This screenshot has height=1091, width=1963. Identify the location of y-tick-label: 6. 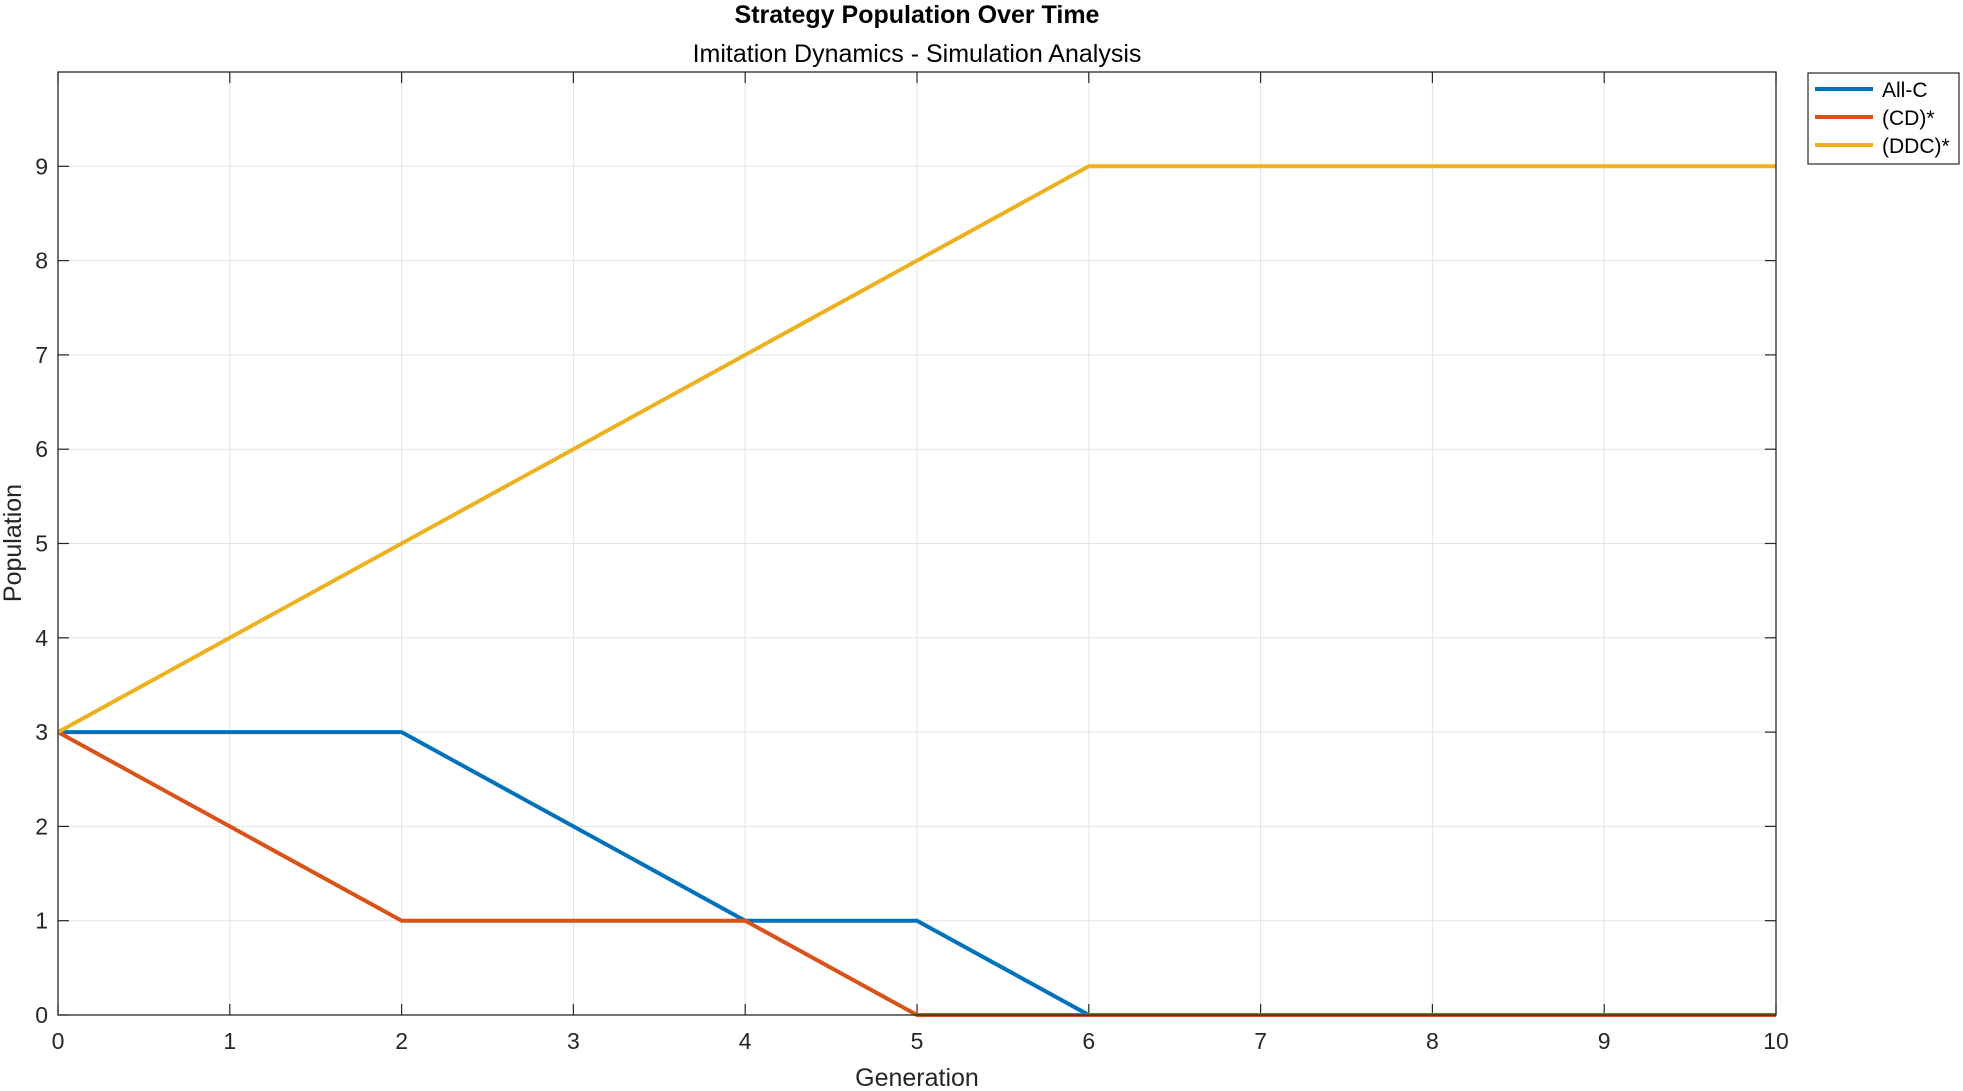
(41, 449).